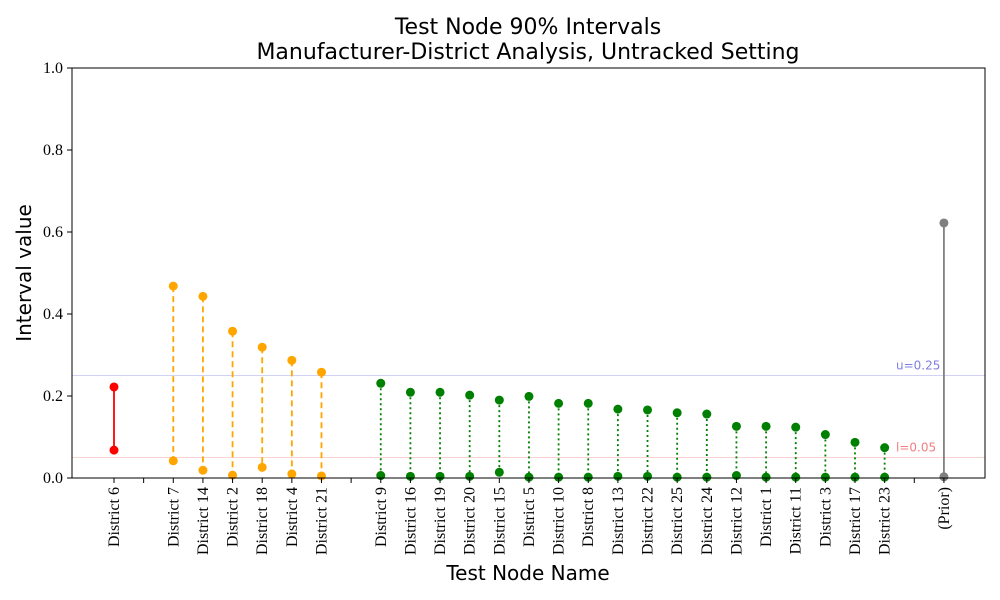 This screenshot has width=1000, height=600. Describe the element at coordinates (736, 521) in the screenshot. I see `x-tick-label: District 12` at that location.